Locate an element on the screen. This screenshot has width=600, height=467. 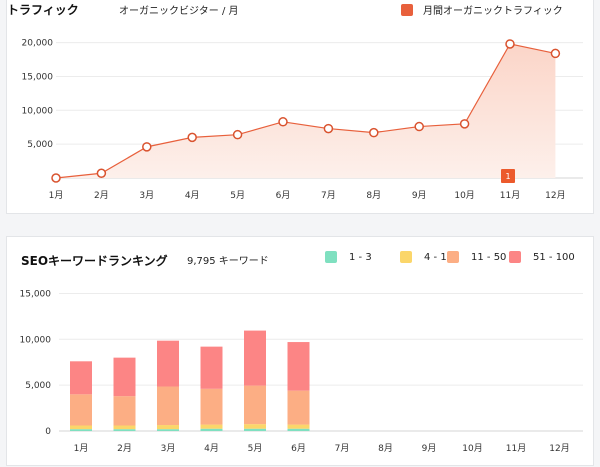
seo-legend-label: 1 - 3 is located at coordinates (360, 257).